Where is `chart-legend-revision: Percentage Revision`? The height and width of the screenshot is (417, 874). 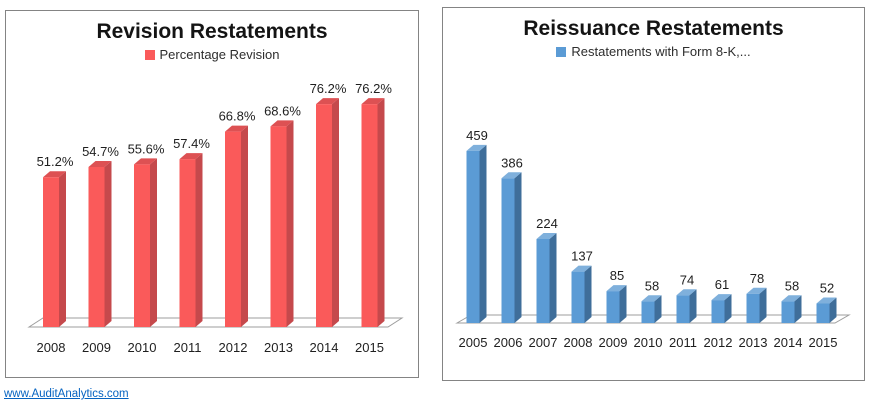
chart-legend-revision: Percentage Revision is located at coordinates (212, 54).